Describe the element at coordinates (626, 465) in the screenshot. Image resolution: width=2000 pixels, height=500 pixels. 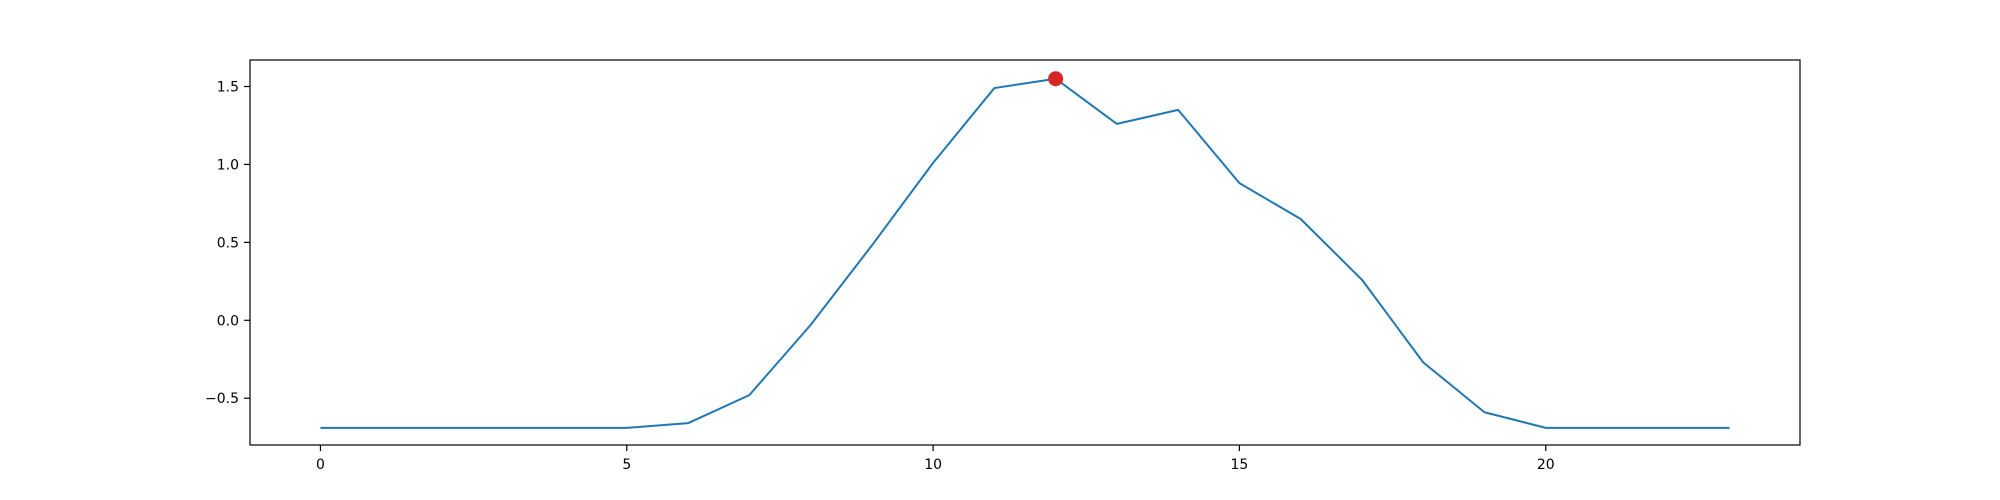
I see `x-tick-label: 5` at that location.